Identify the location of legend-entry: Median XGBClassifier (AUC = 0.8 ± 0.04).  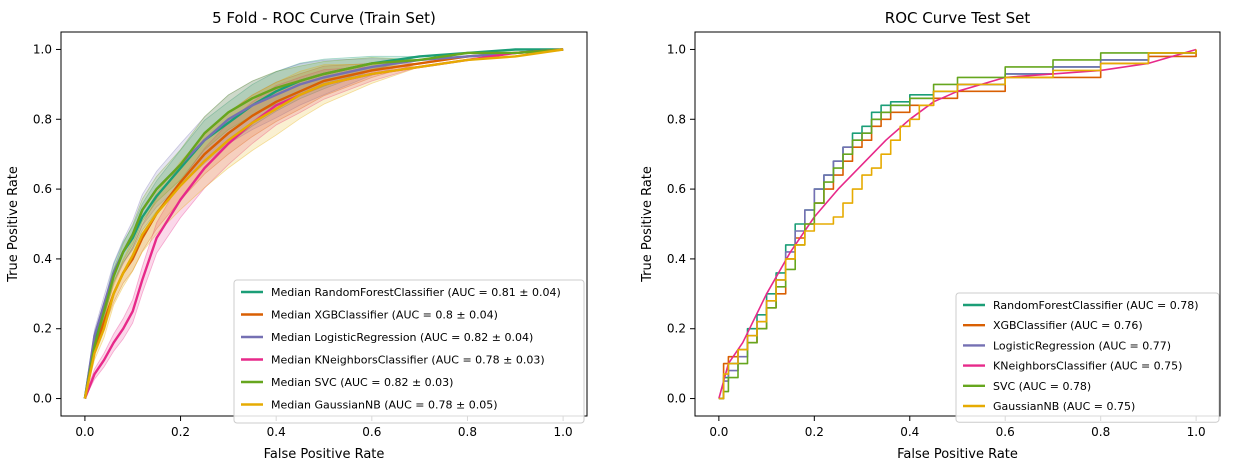
(384, 315).